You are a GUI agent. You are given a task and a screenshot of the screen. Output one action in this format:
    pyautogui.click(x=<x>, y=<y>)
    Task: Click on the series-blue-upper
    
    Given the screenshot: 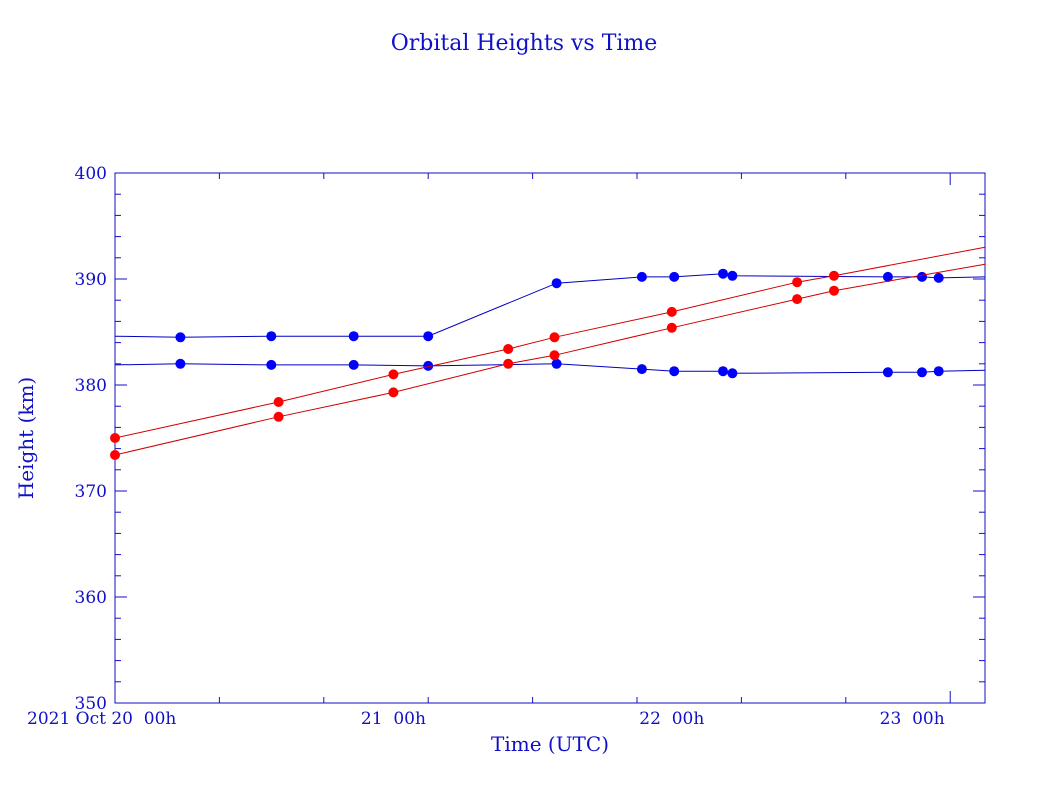 What is the action you would take?
    pyautogui.click(x=550, y=305)
    